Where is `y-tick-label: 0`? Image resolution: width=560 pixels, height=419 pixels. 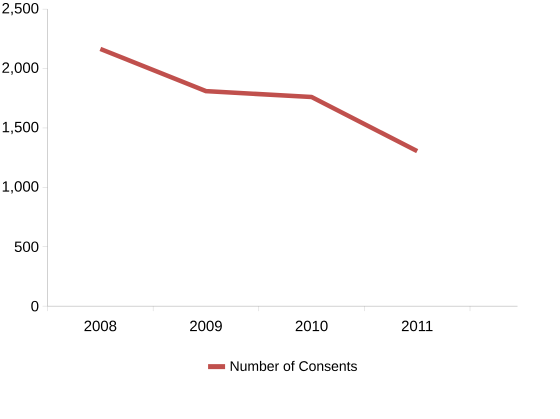 y-tick-label: 0 is located at coordinates (34, 306).